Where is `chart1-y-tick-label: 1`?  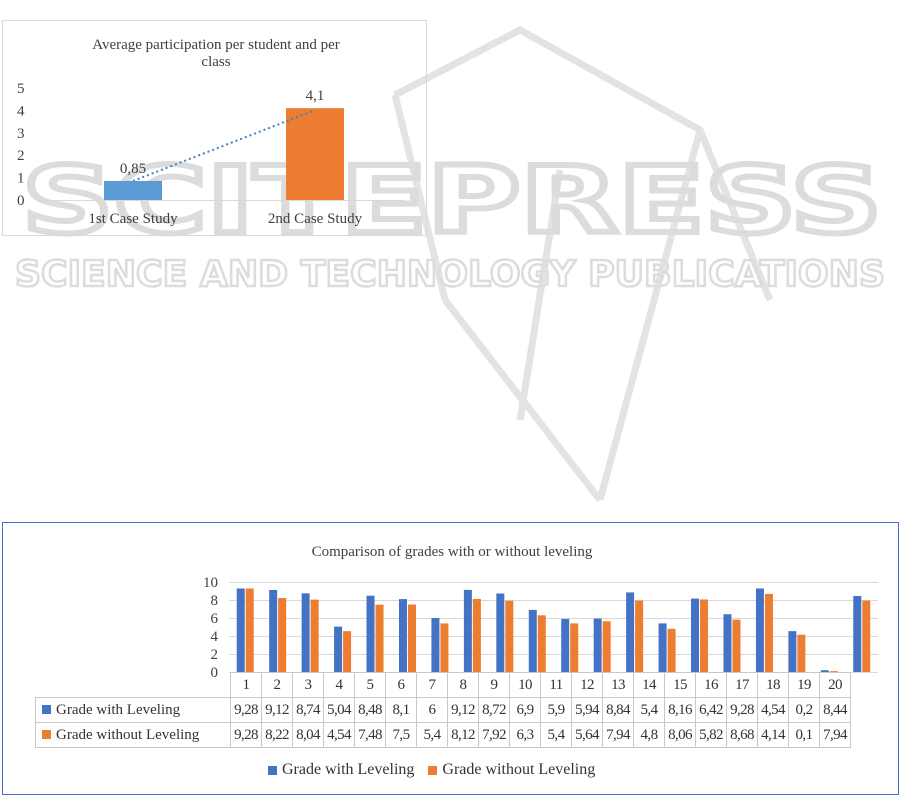
chart1-y-tick-label: 1 is located at coordinates (21, 179).